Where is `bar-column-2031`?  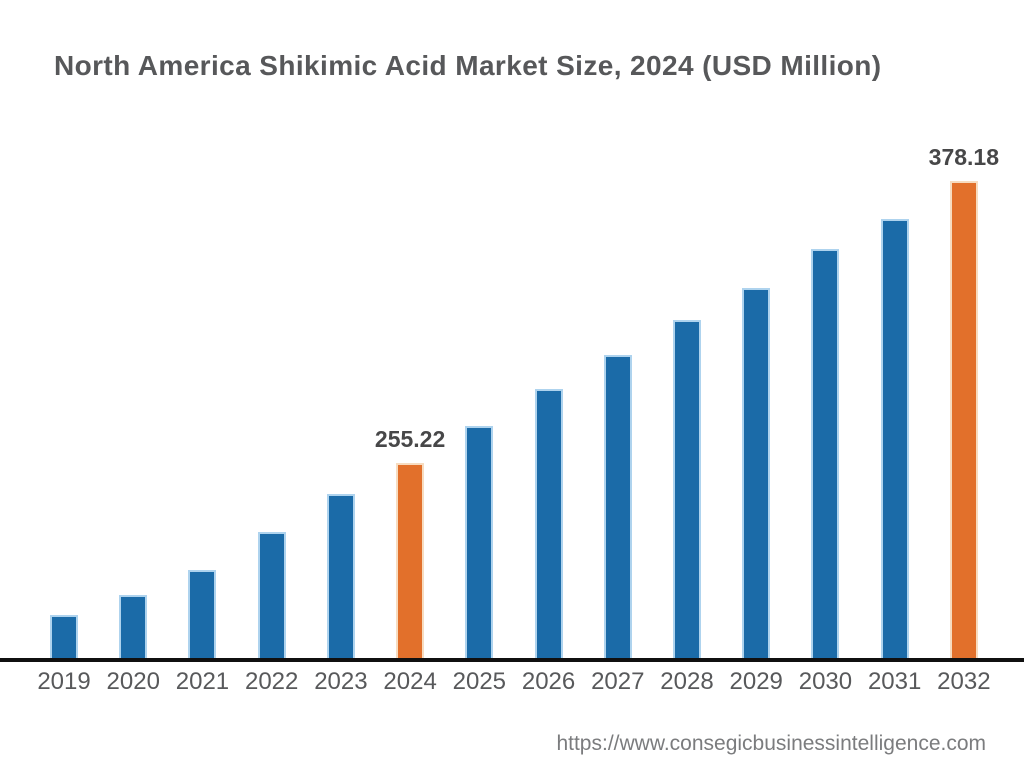 bar-column-2031 is located at coordinates (894, 394).